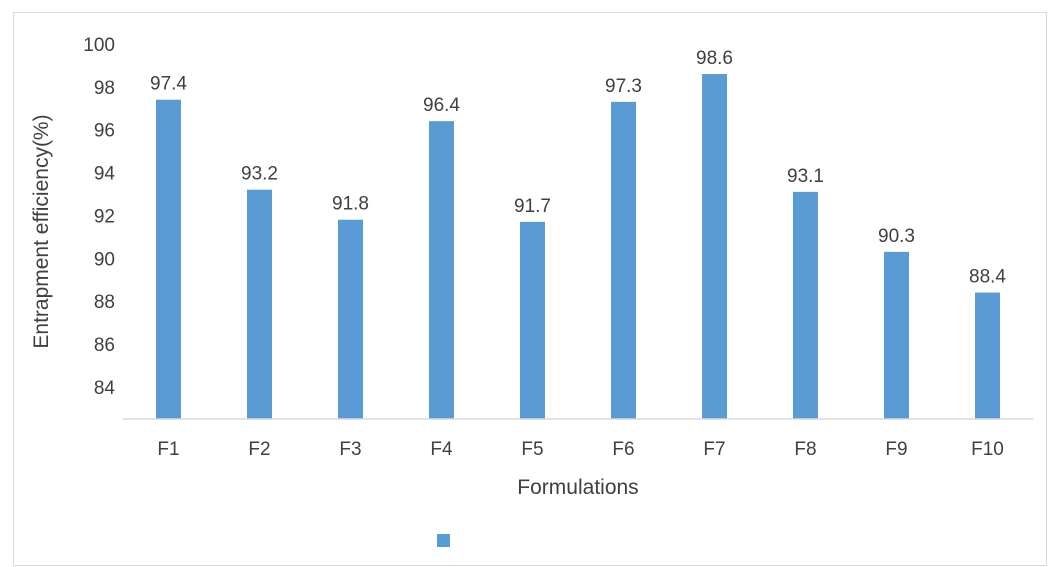 The width and height of the screenshot is (1056, 567). Describe the element at coordinates (714, 449) in the screenshot. I see `x-tick-label: F7` at that location.